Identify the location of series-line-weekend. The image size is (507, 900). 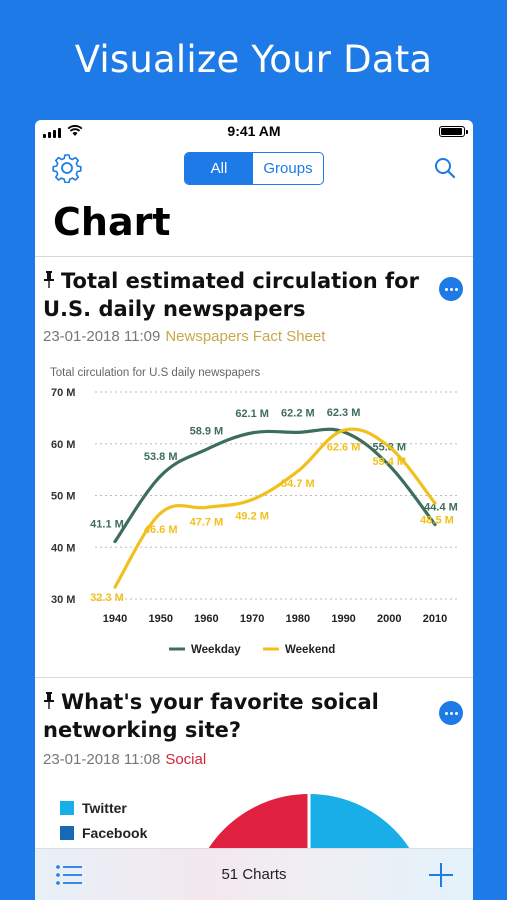
(275, 508).